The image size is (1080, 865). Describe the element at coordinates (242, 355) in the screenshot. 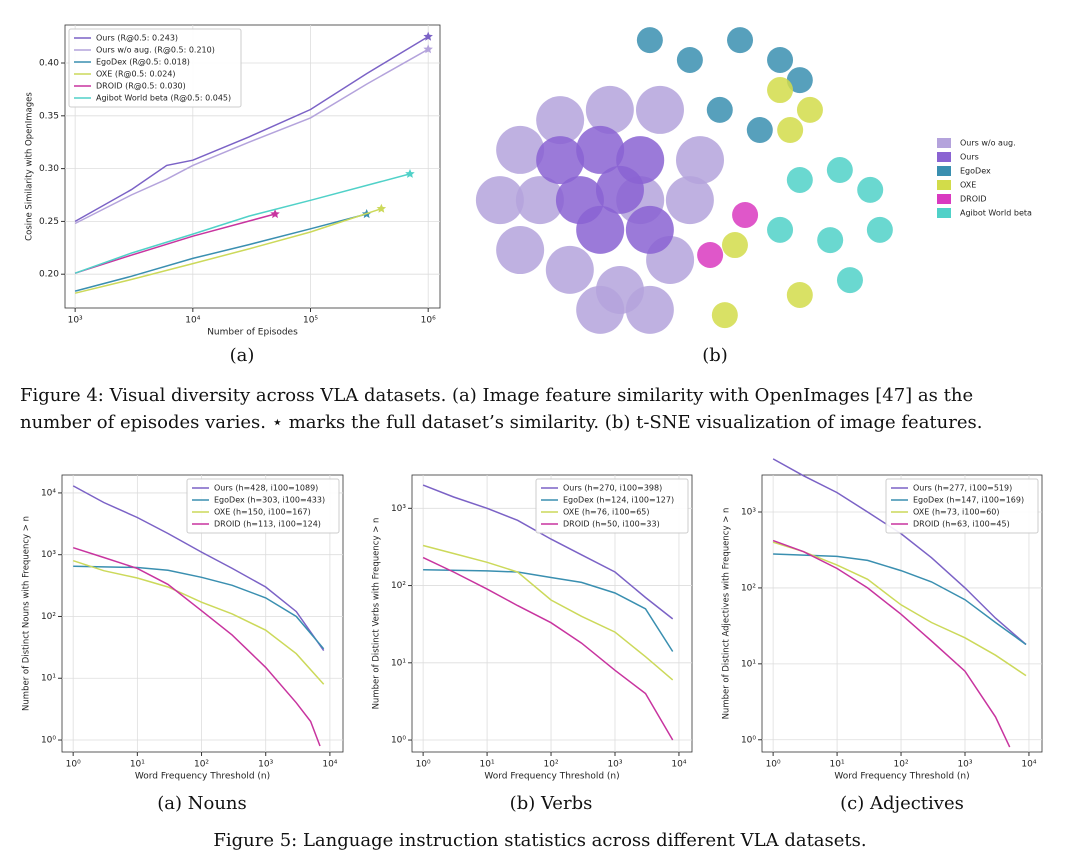

I see `subcaption: (a)` at that location.